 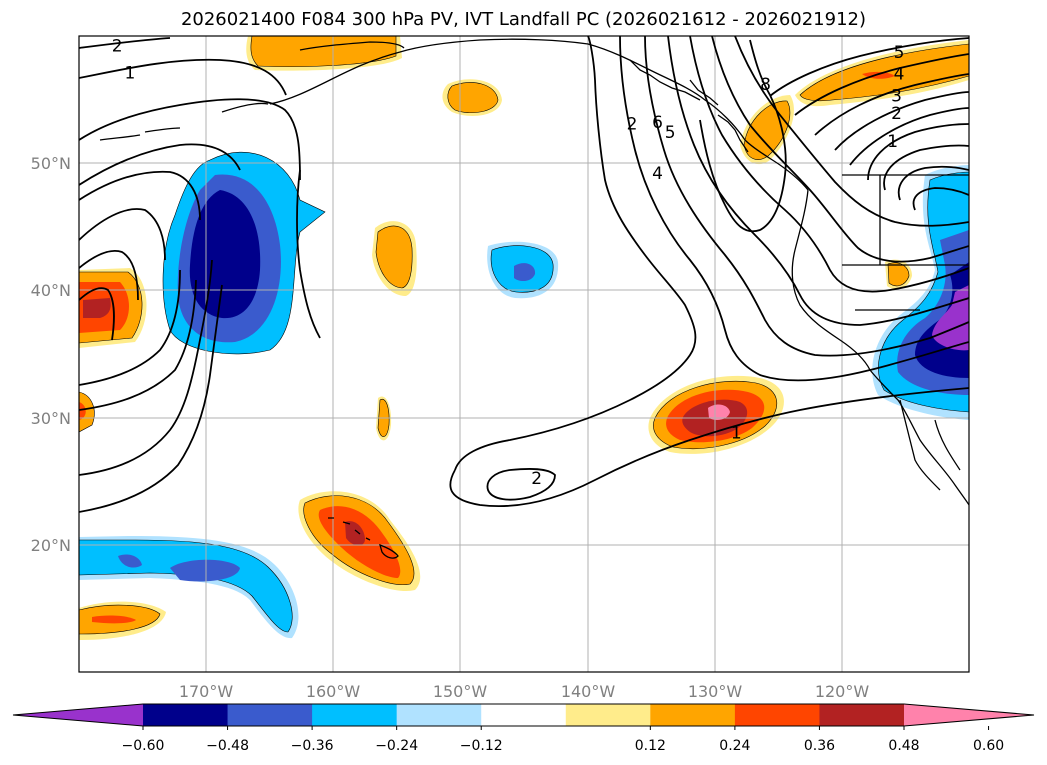 I want to click on contour-label: 6, so click(x=657, y=123).